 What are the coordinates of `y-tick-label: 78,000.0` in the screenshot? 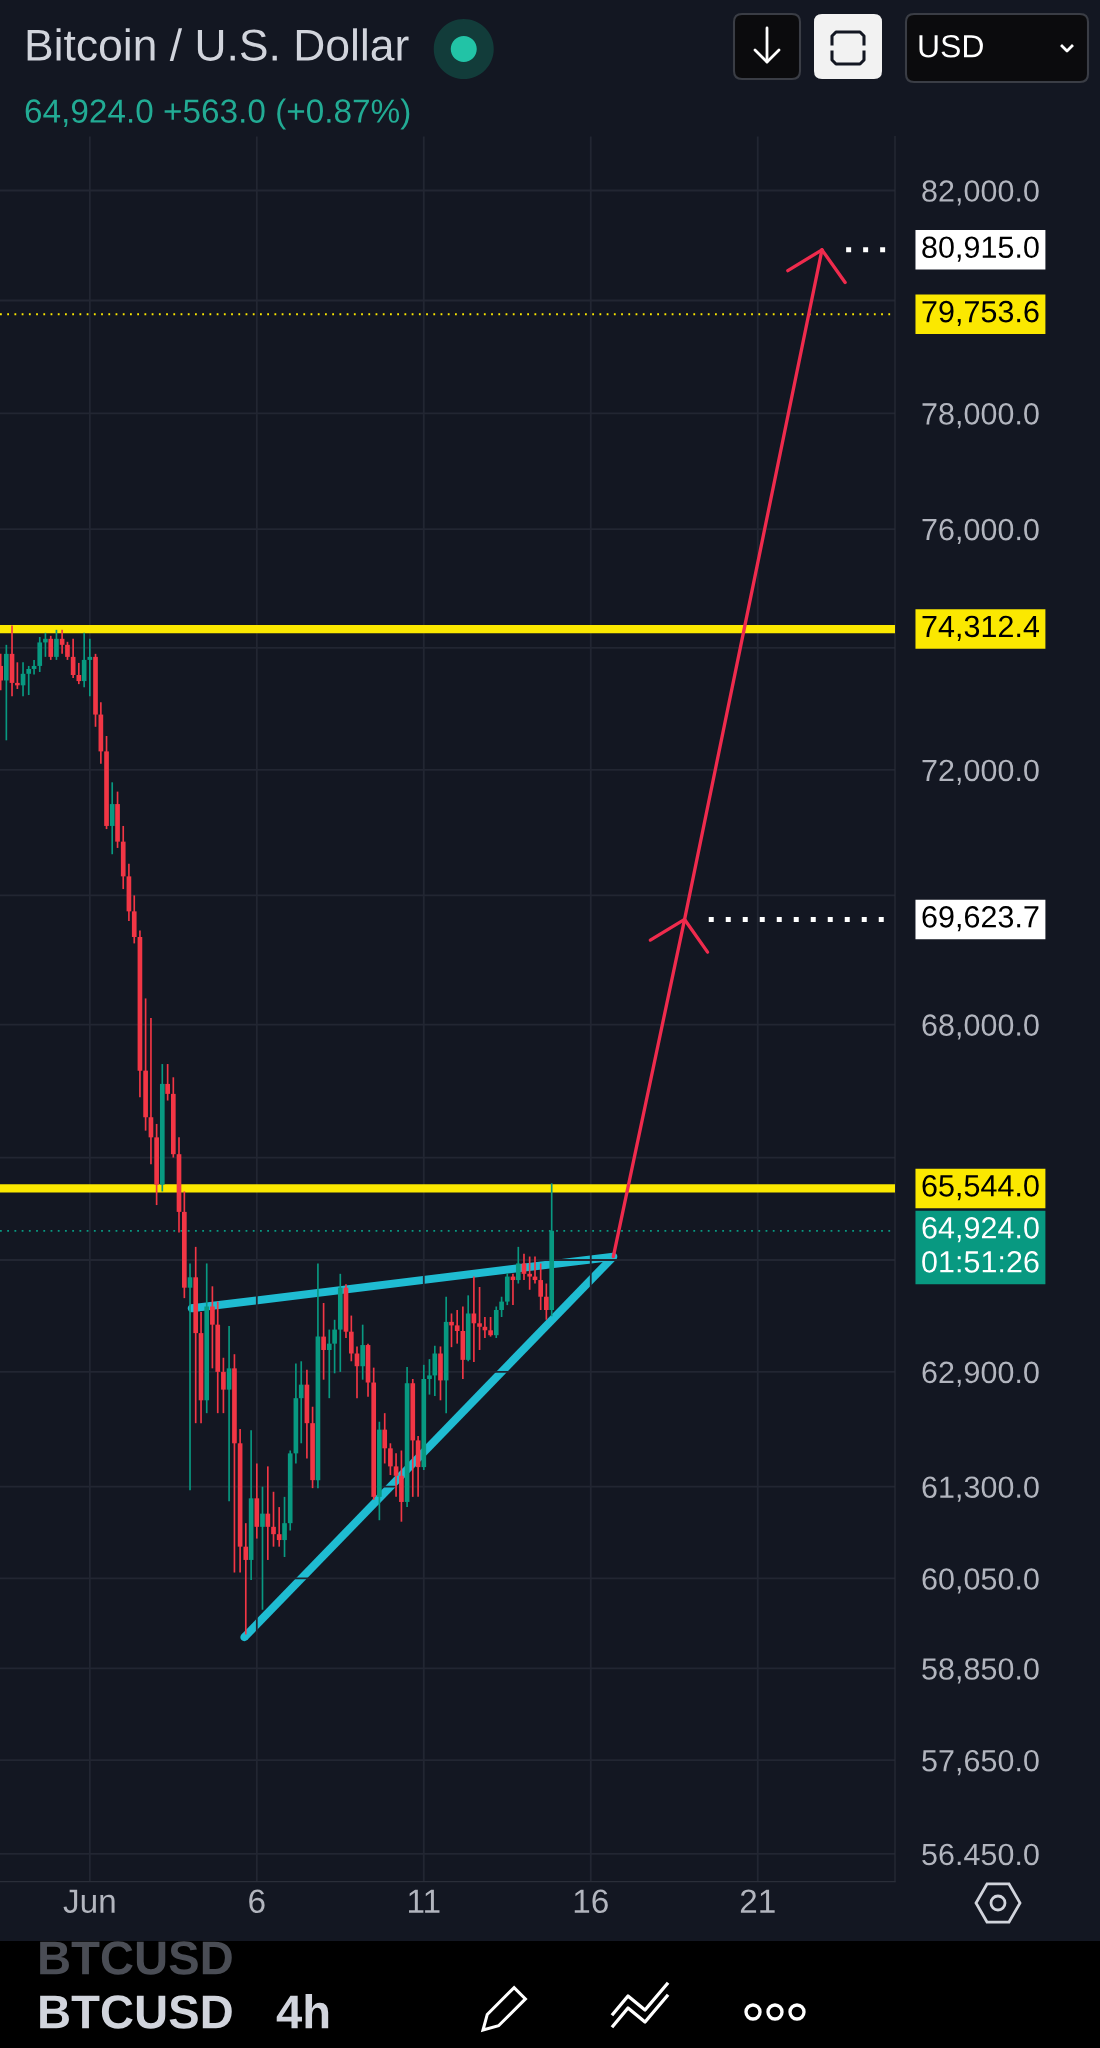 It's located at (980, 416).